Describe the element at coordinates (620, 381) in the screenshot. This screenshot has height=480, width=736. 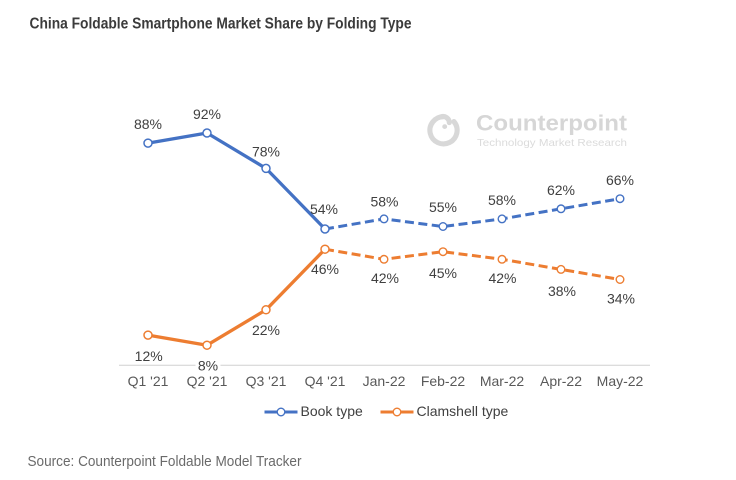
I see `svg-text: May-22` at that location.